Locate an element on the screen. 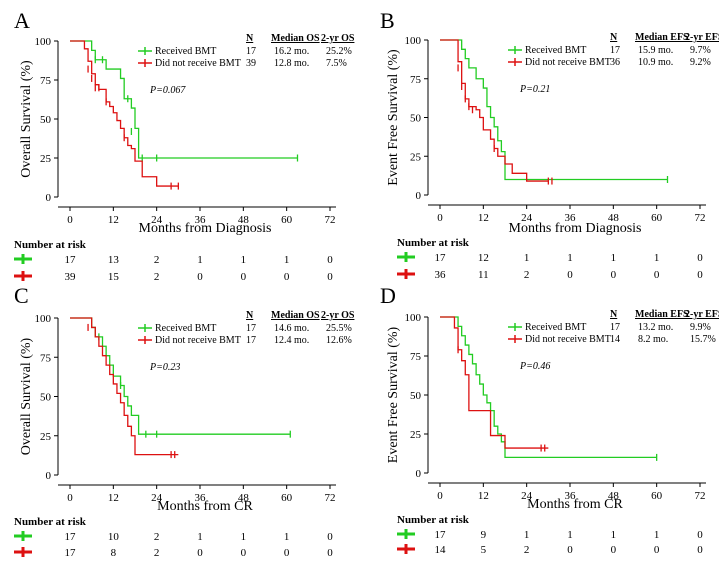  table-2yr-value: 9.9% is located at coordinates (700, 327).